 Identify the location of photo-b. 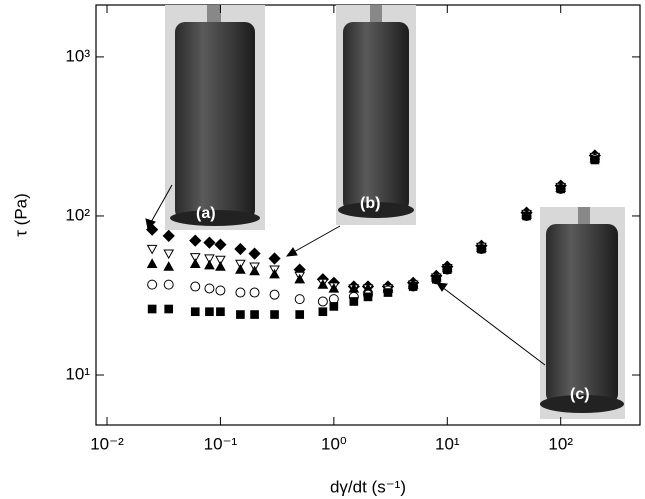
(376, 115).